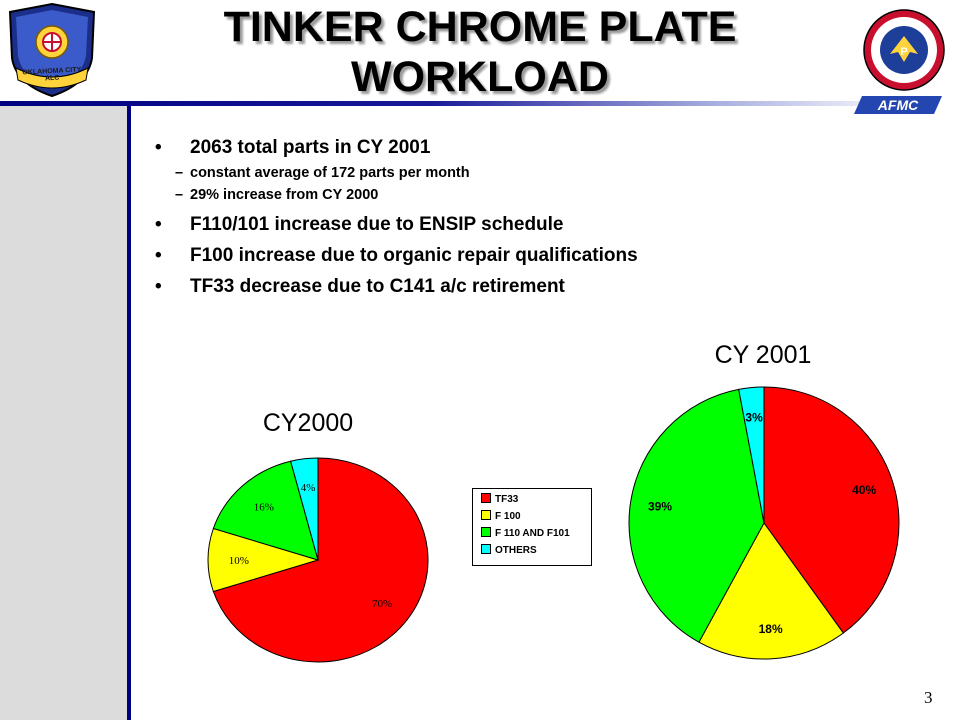 Image resolution: width=960 pixels, height=720 pixels. Describe the element at coordinates (771, 629) in the screenshot. I see `pie-slice-label: 18%` at that location.